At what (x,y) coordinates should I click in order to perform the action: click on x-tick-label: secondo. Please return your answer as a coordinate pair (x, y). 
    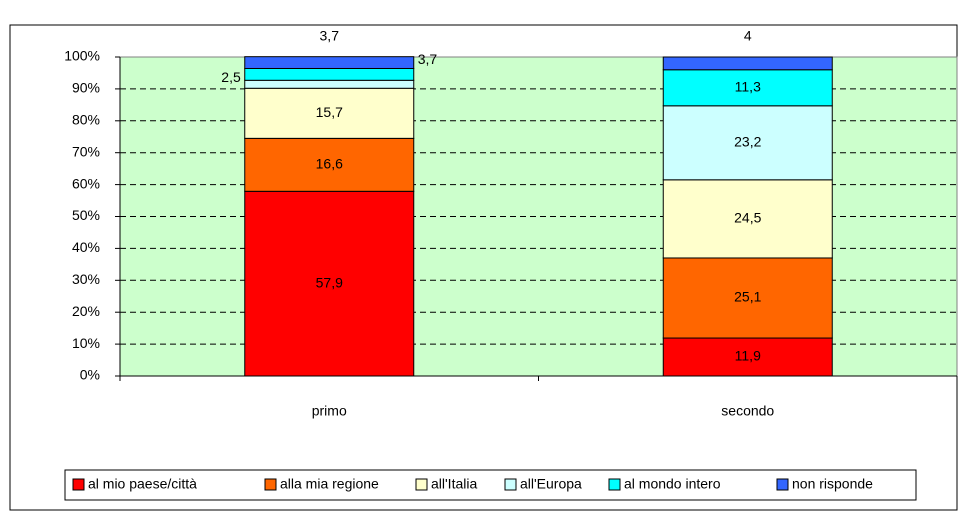
    Looking at the image, I should click on (747, 411).